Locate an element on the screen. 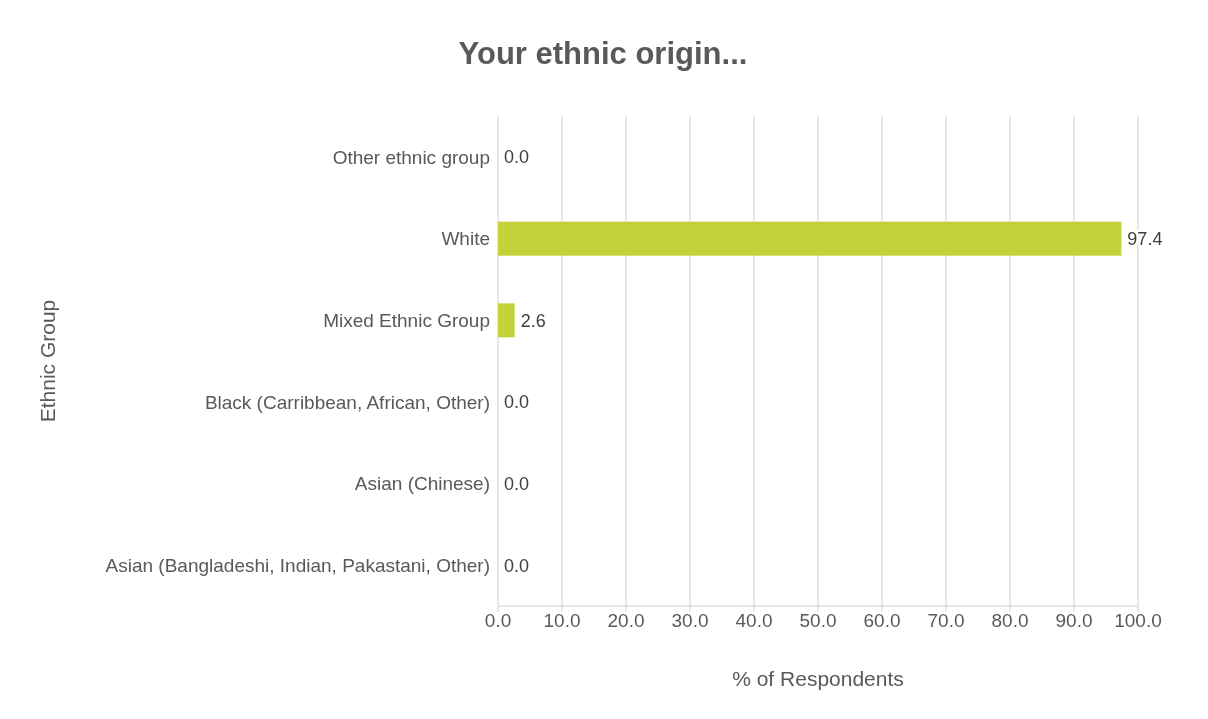 The image size is (1208, 719). x-tick-label: 50.0 is located at coordinates (818, 621).